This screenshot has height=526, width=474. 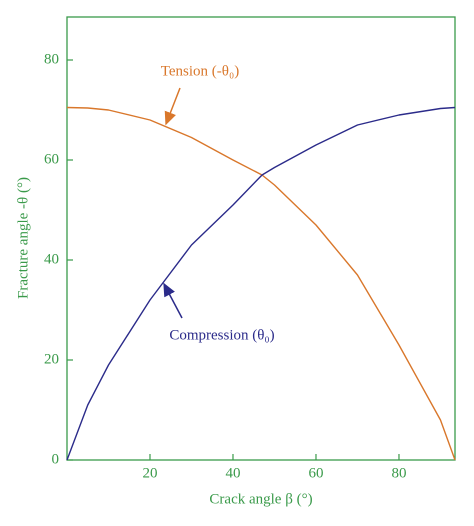 I want to click on y-tick-label: 20, so click(x=51, y=359).